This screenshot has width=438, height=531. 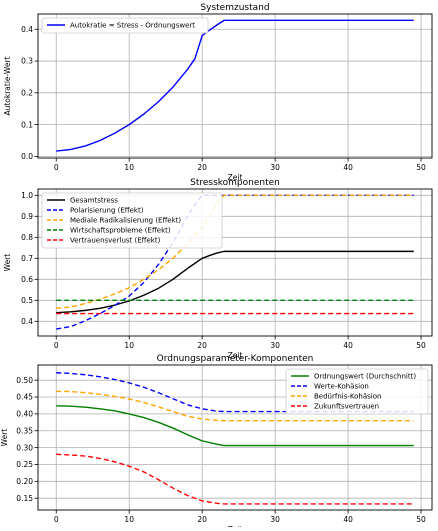 I want to click on legend-label: Ordnungswert (Durchschnitt), so click(x=365, y=377).